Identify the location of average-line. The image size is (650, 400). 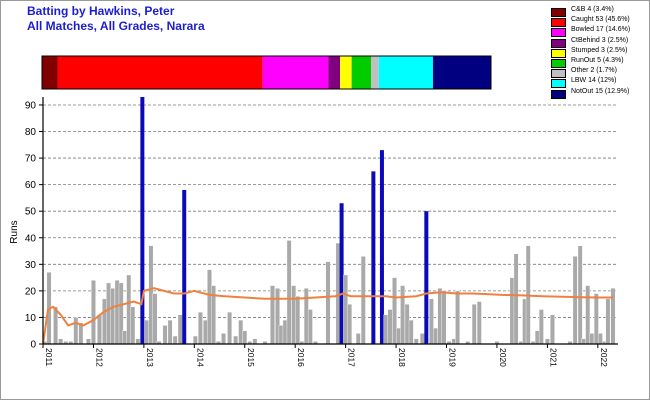
(327, 316).